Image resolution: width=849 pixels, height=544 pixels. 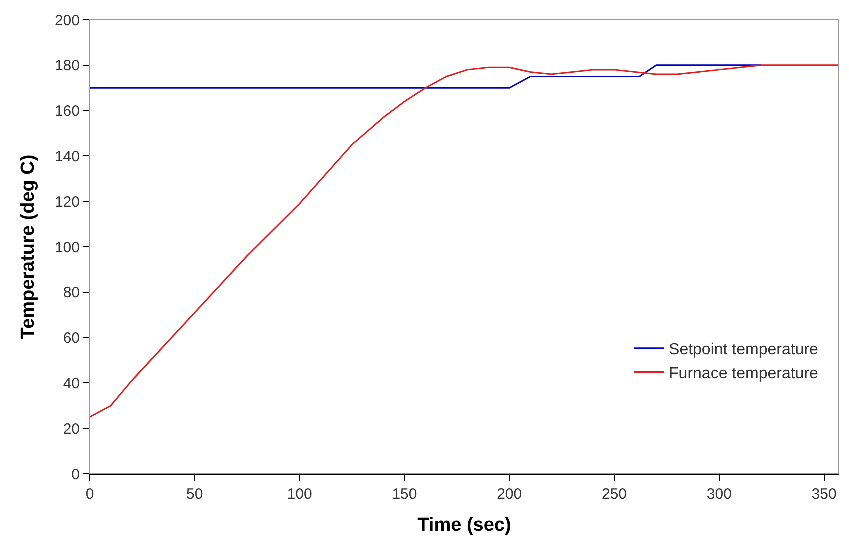 What do you see at coordinates (744, 373) in the screenshot?
I see `legend-label: Furnace temperature` at bounding box center [744, 373].